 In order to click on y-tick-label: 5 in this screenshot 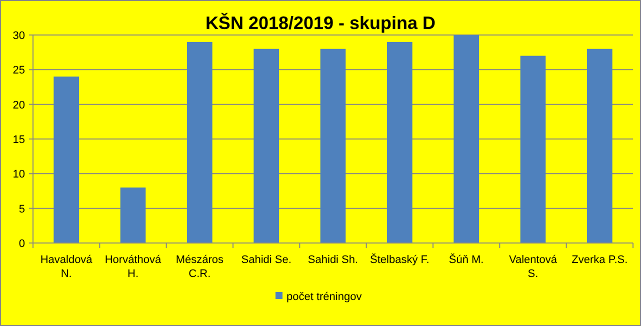, I will do `click(21, 209)`.